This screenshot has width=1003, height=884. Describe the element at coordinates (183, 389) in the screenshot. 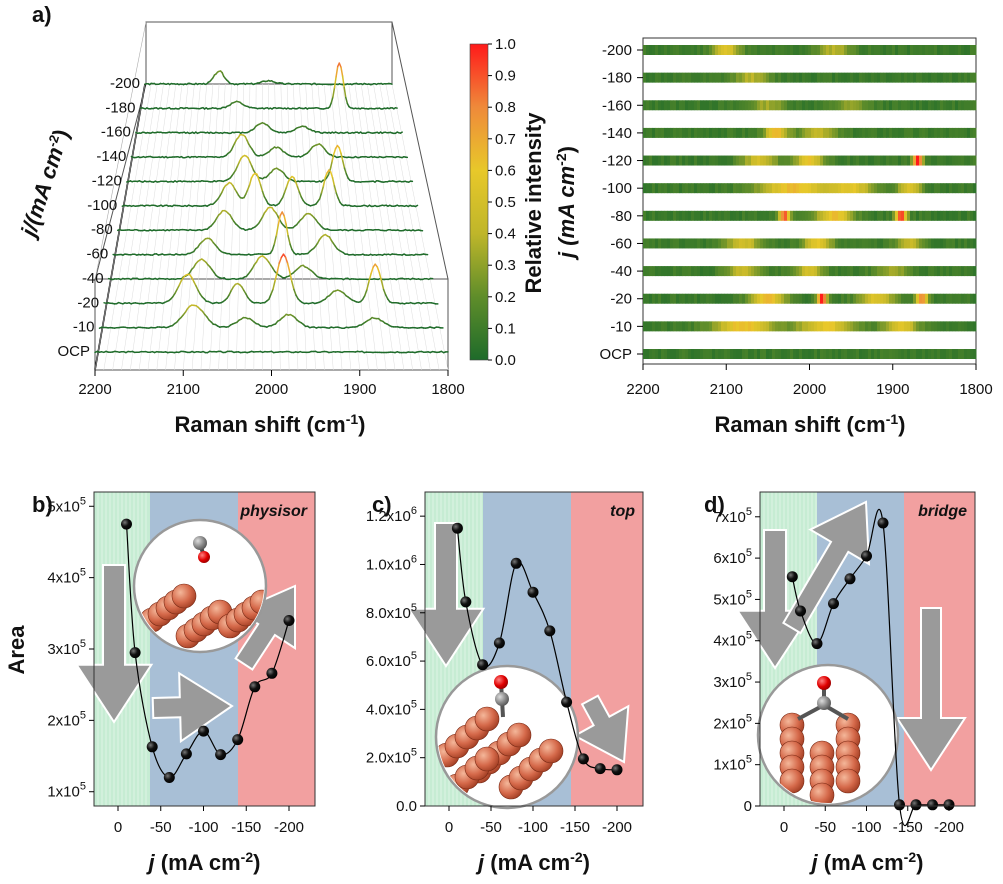

I see `x-tick-label: 2100` at that location.